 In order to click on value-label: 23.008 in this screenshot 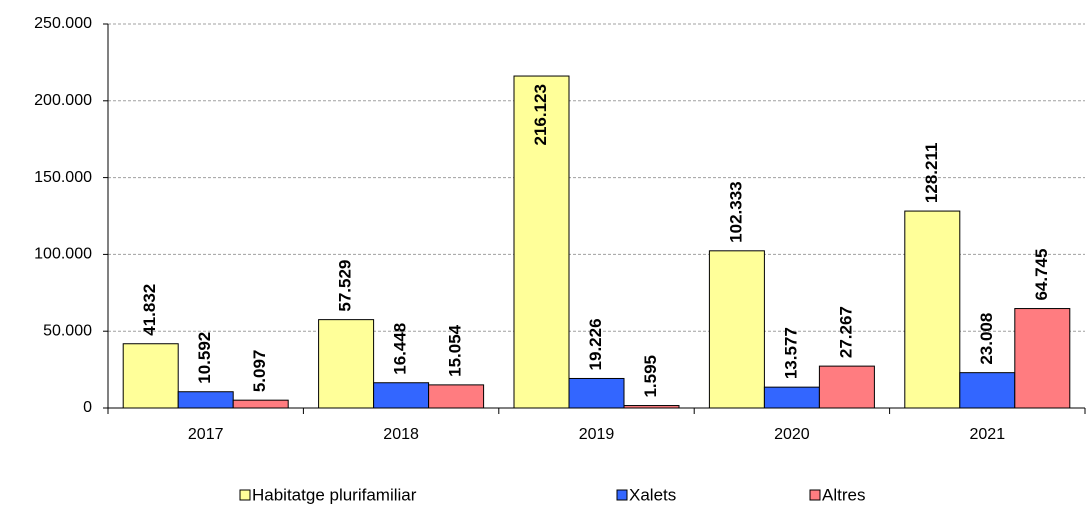, I will do `click(986, 339)`.